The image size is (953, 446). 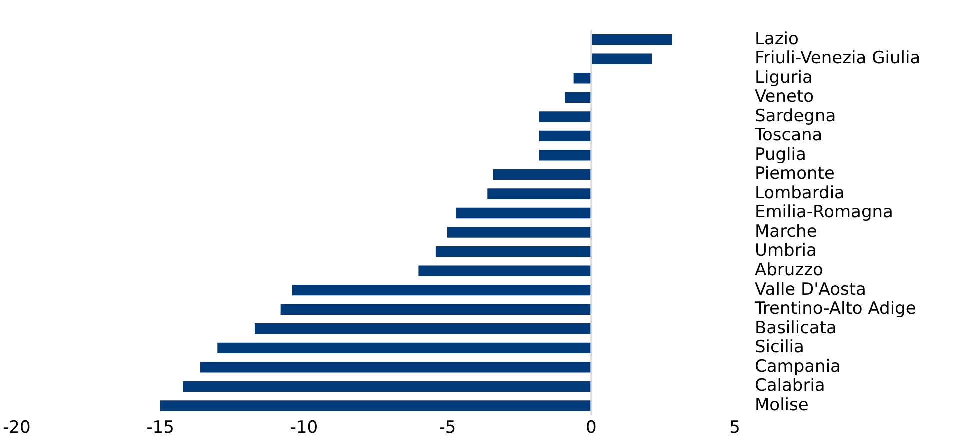 What do you see at coordinates (795, 116) in the screenshot?
I see `y-tick-label: Sardegna` at bounding box center [795, 116].